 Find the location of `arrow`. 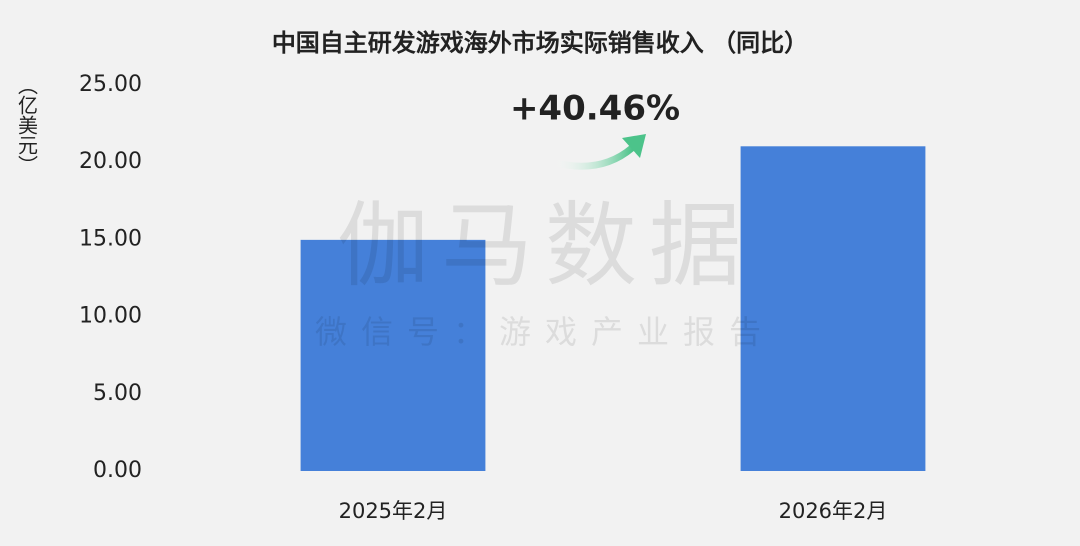

arrow is located at coordinates (592, 157).